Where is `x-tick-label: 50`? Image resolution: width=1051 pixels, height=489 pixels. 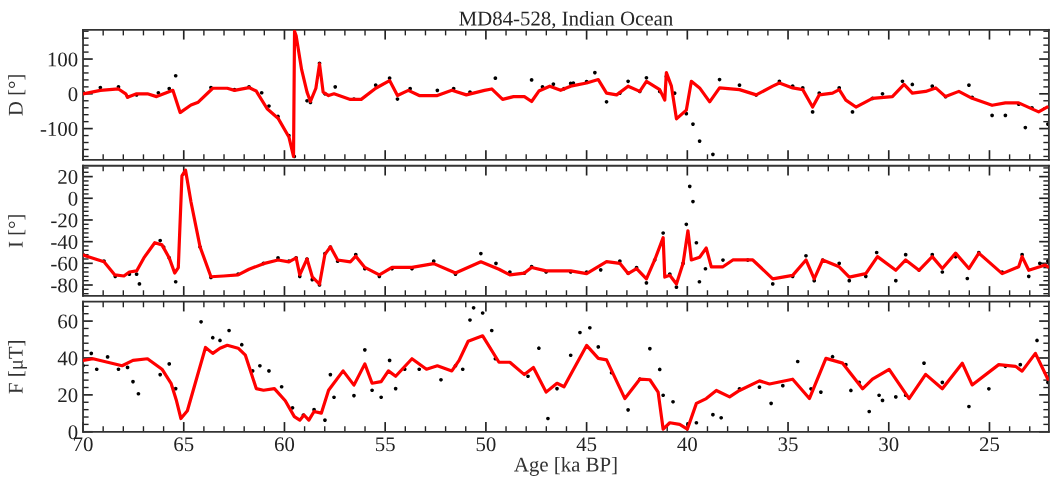
x-tick-label: 50 is located at coordinates (486, 444).